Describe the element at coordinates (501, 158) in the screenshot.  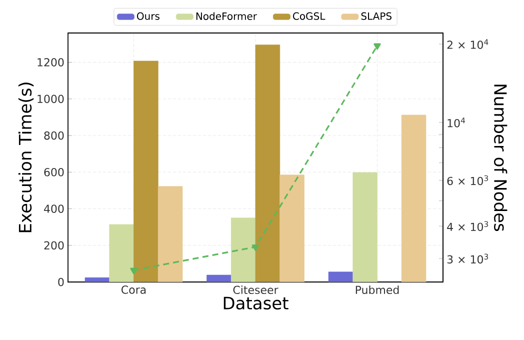
I see `y2-axis-title: Number of Nodes` at that location.